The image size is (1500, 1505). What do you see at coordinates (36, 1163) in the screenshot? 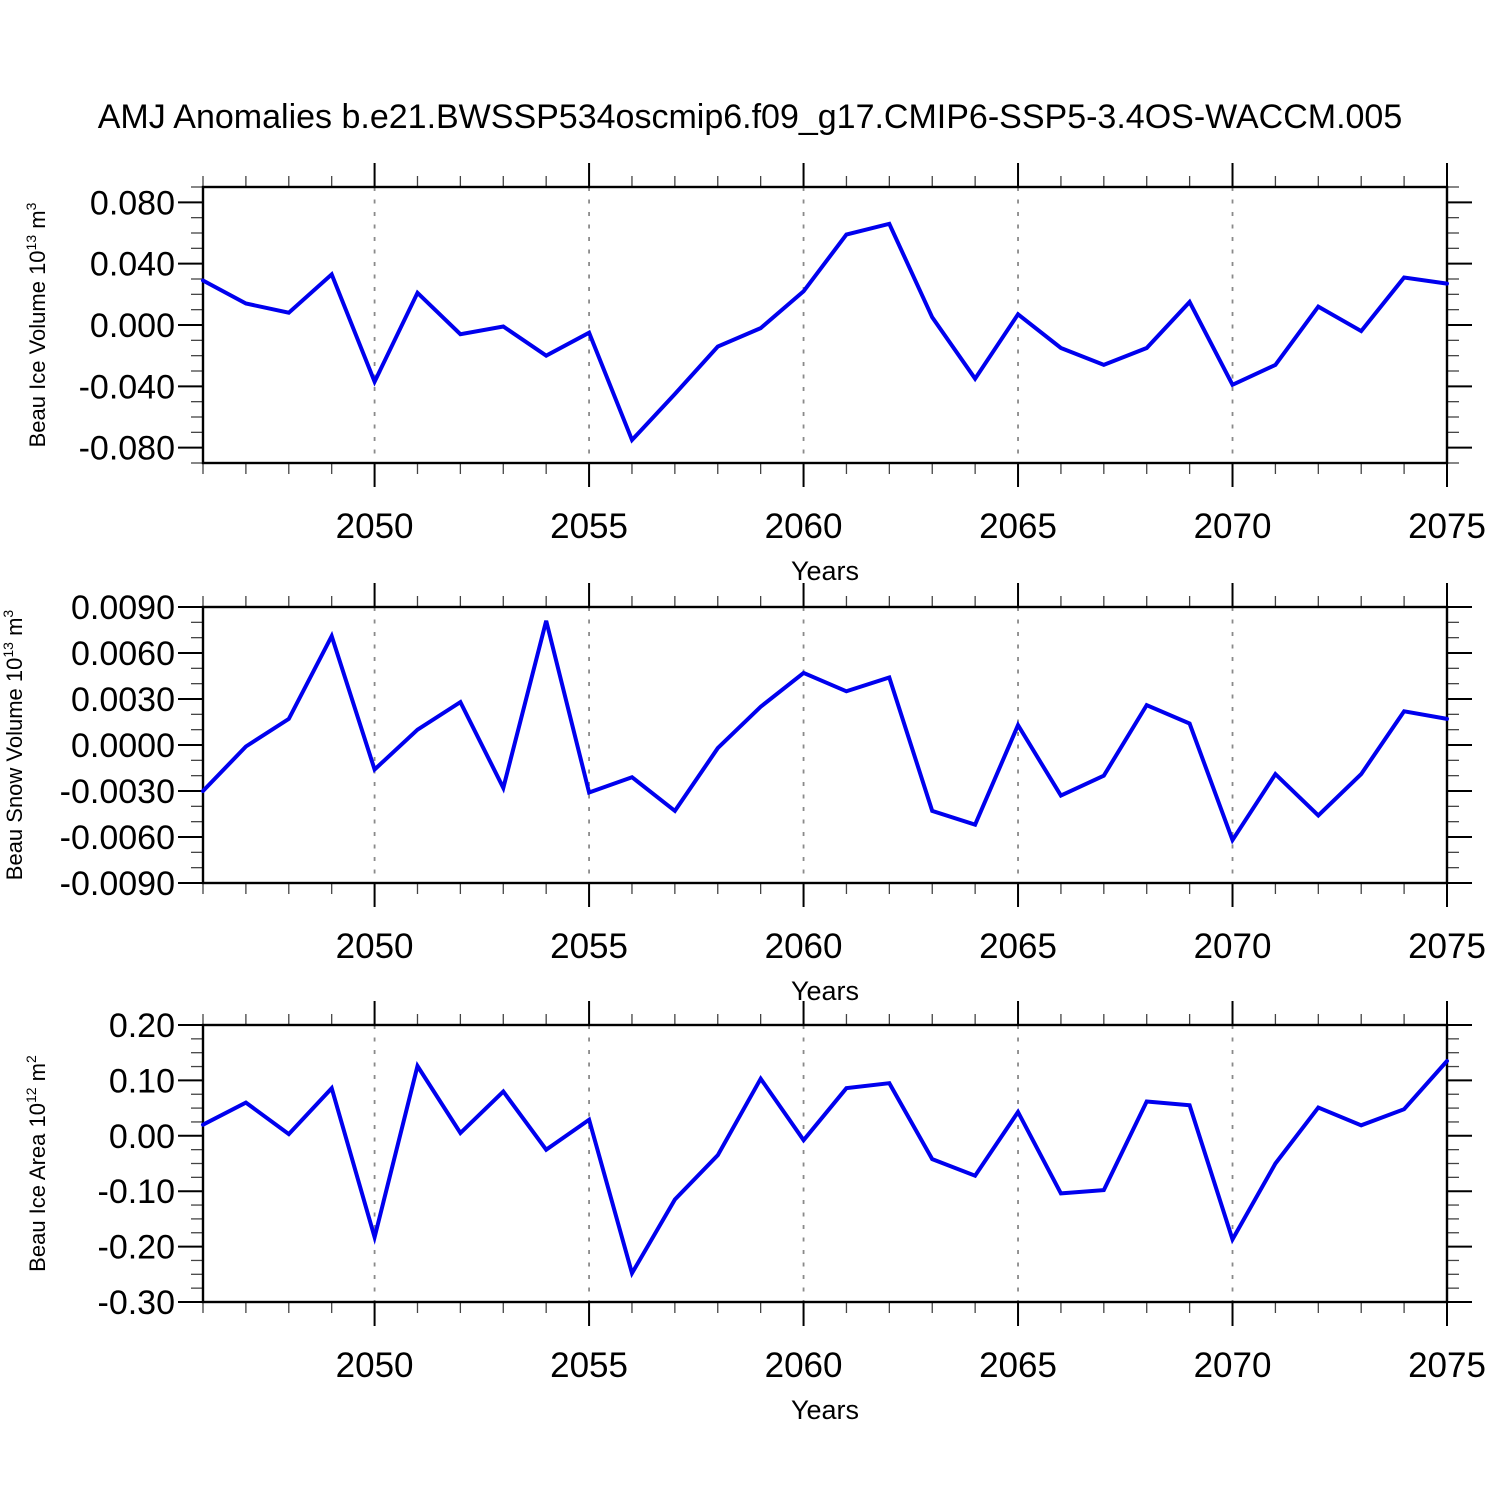
I see `y-axis-title: Beau Ice Area 1012 m2` at bounding box center [36, 1163].